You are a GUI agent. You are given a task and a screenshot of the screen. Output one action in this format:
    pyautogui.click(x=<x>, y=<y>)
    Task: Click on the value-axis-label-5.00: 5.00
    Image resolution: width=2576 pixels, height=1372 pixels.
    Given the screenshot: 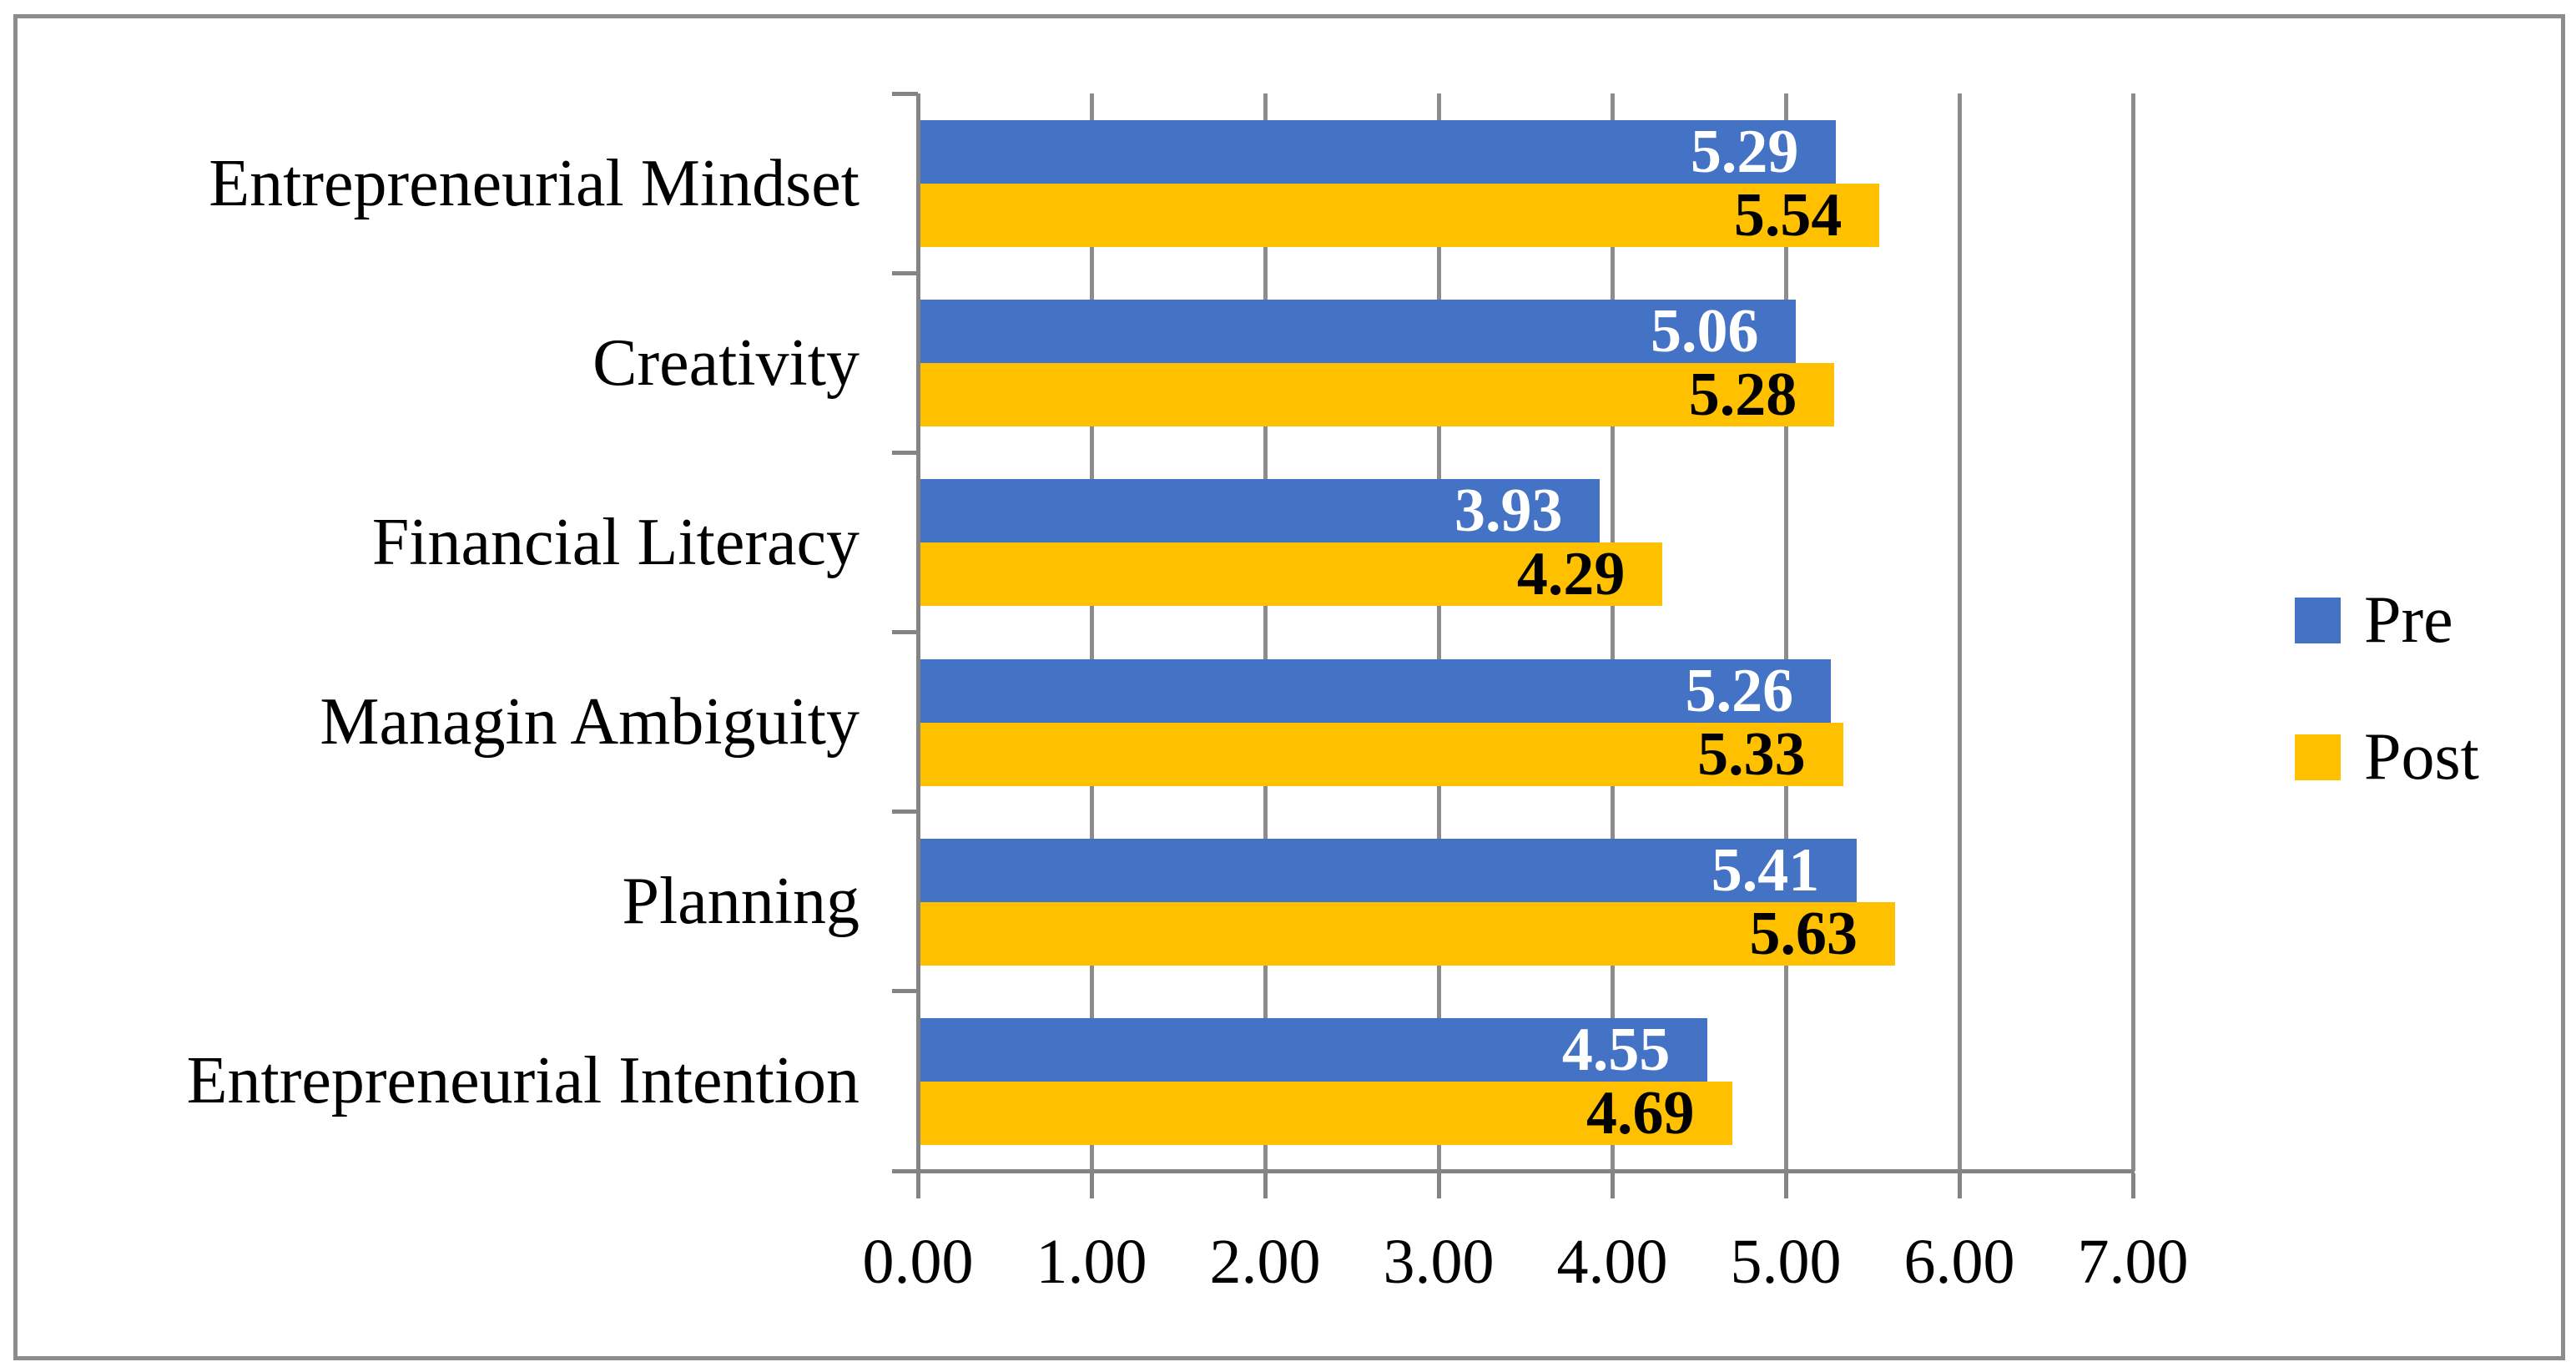 What is the action you would take?
    pyautogui.click(x=1786, y=1262)
    